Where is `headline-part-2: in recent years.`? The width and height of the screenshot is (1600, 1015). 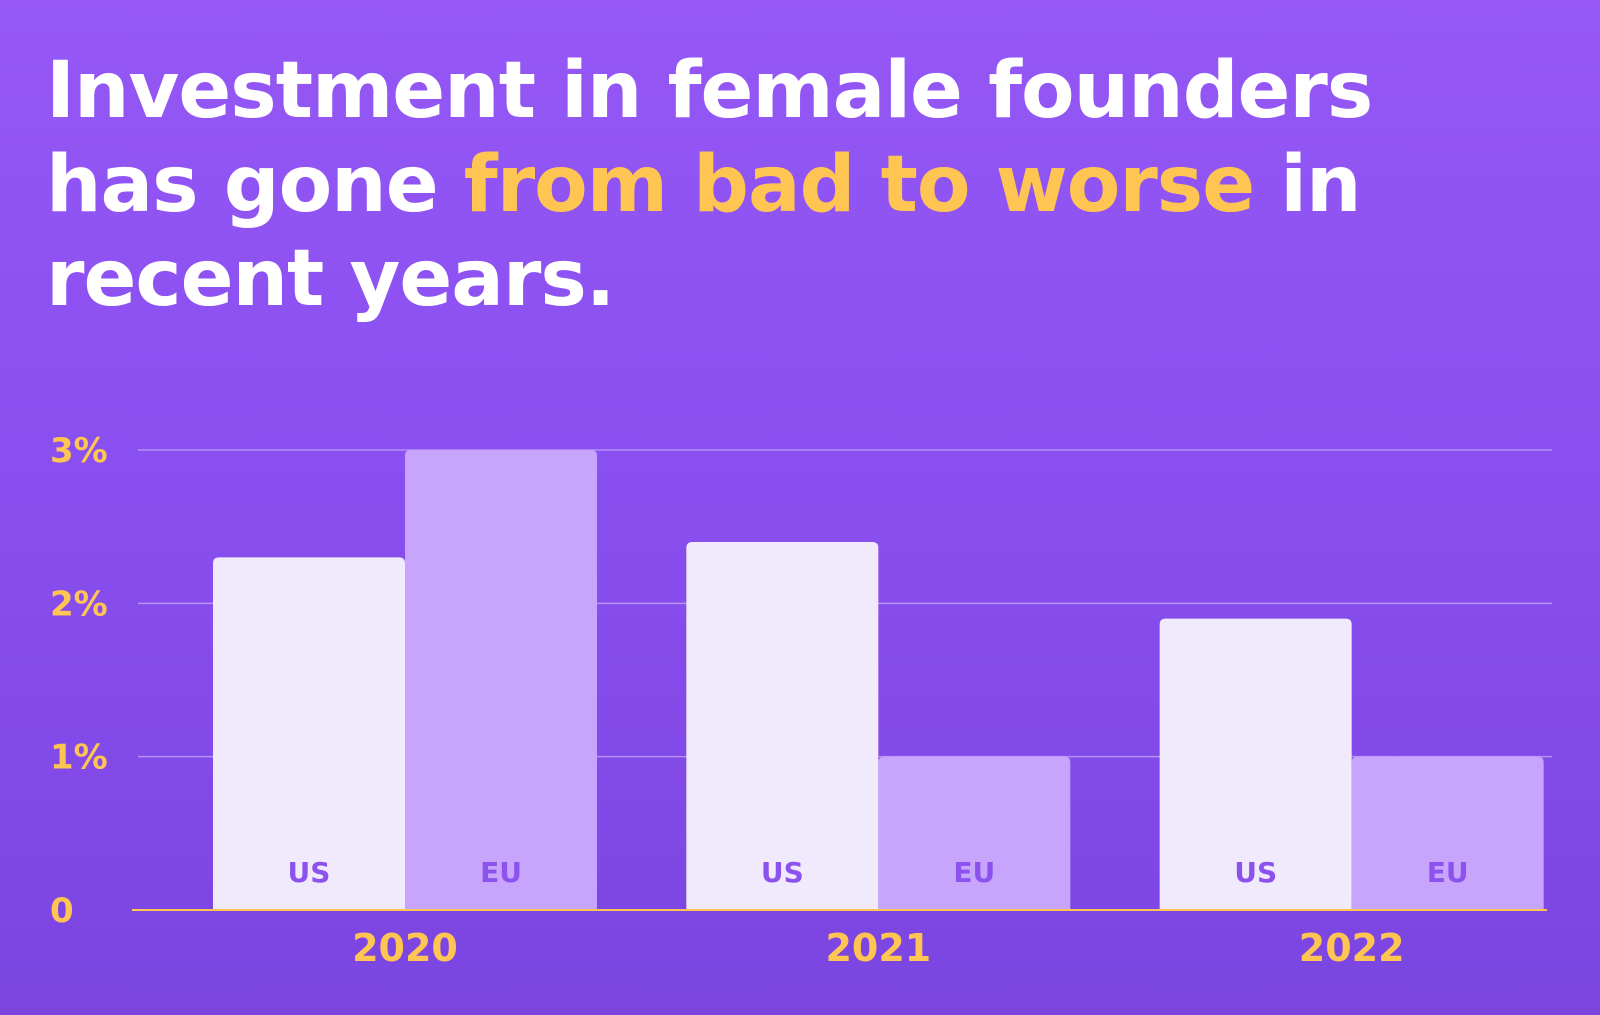 headline-part-2: in recent years. is located at coordinates (704, 232).